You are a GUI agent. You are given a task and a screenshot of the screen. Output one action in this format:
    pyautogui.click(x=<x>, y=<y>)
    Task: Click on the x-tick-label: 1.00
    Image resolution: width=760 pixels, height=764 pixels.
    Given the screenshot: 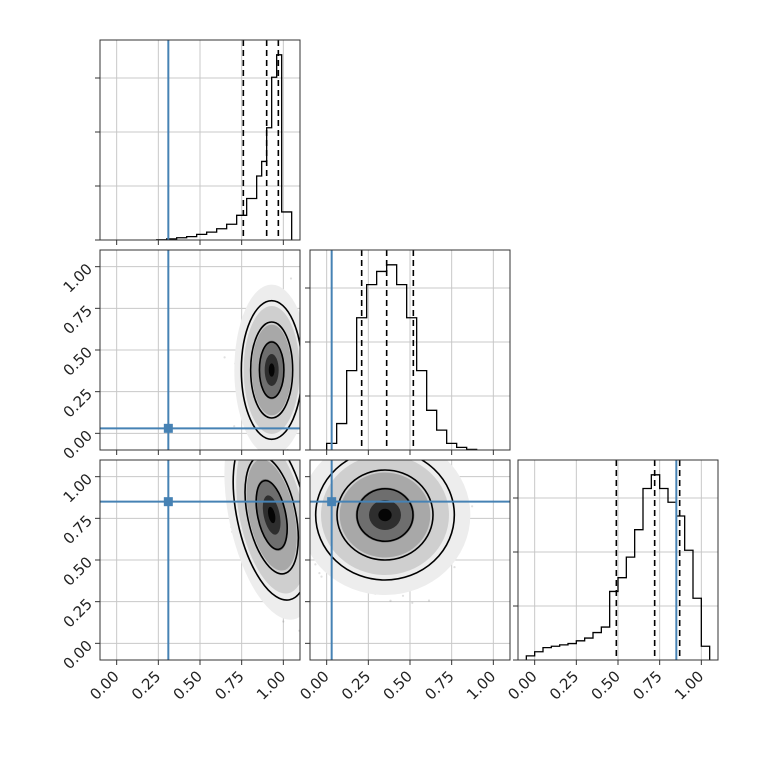 What is the action you would take?
    pyautogui.click(x=481, y=685)
    